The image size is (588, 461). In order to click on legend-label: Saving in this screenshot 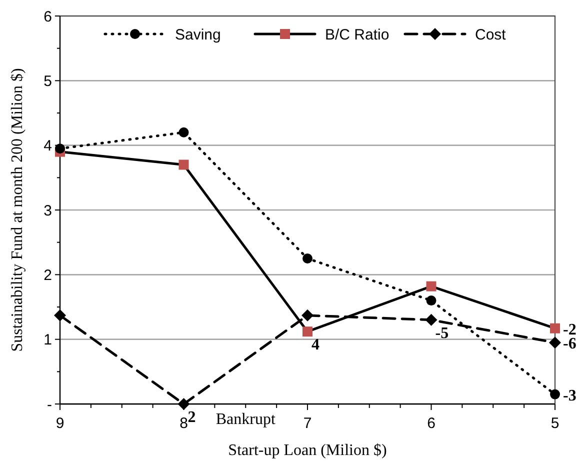, I will do `click(198, 35)`.